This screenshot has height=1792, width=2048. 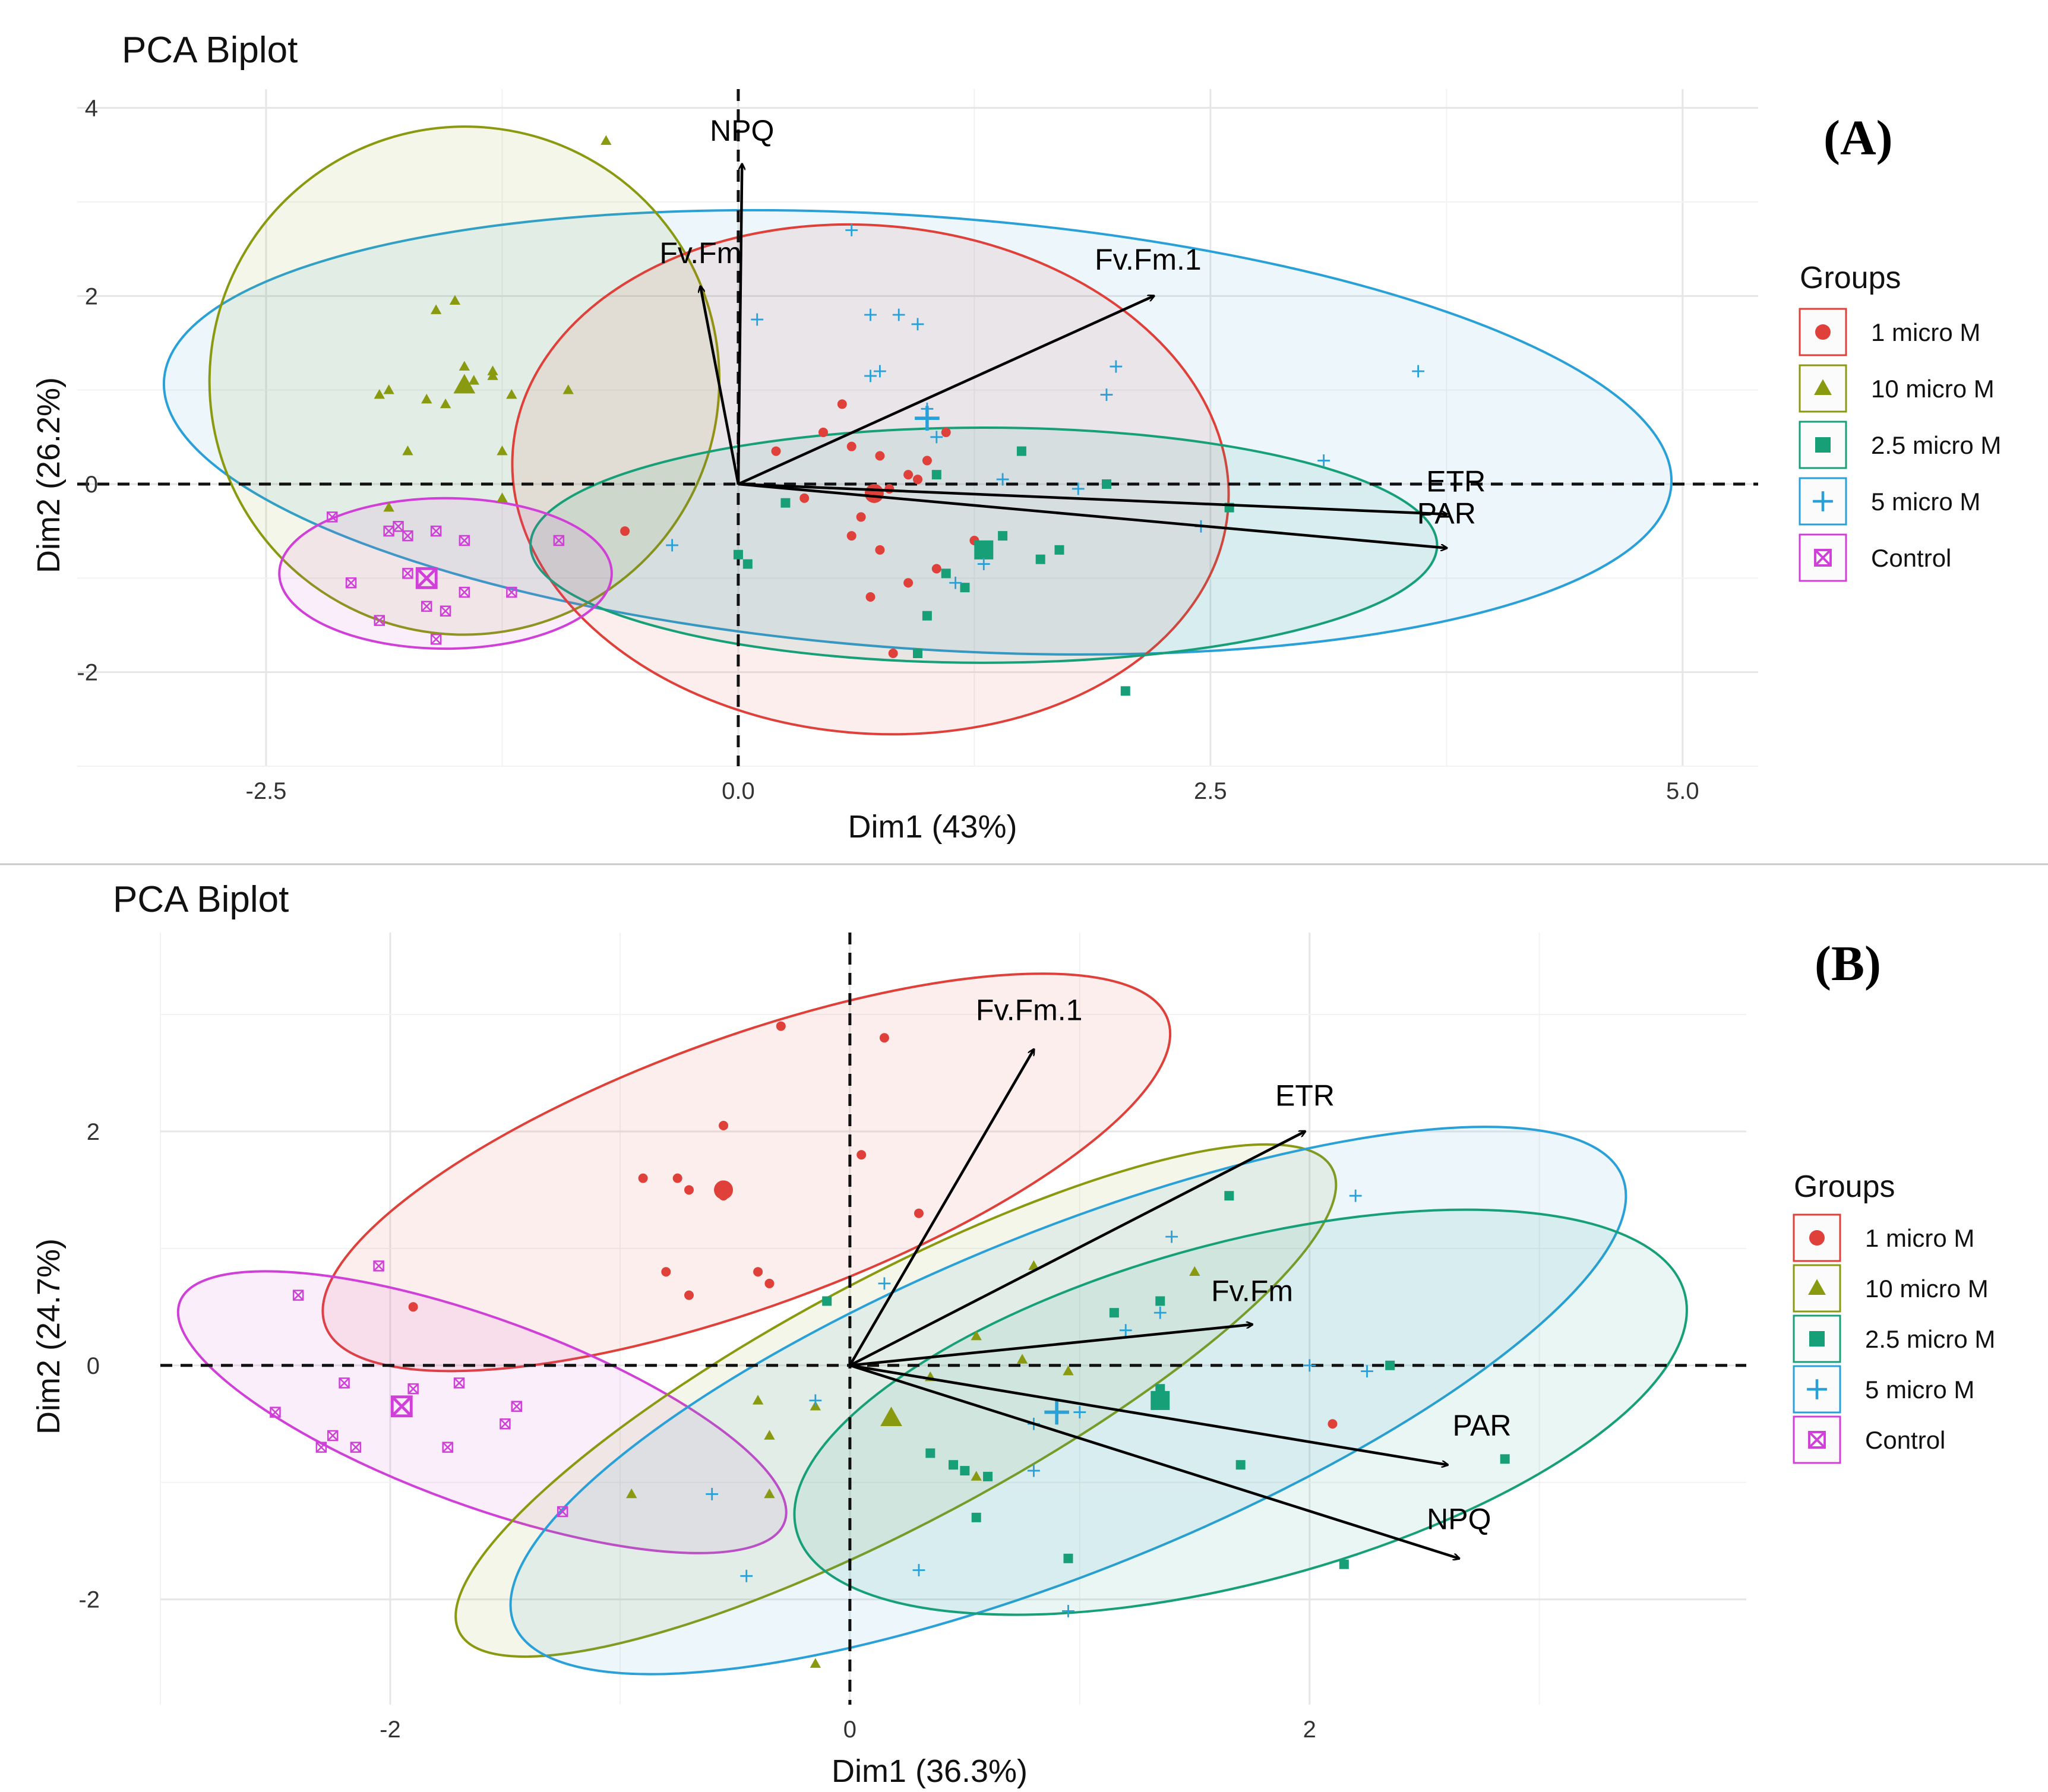 What do you see at coordinates (1148, 1414) in the screenshot?
I see `arrow-par` at bounding box center [1148, 1414].